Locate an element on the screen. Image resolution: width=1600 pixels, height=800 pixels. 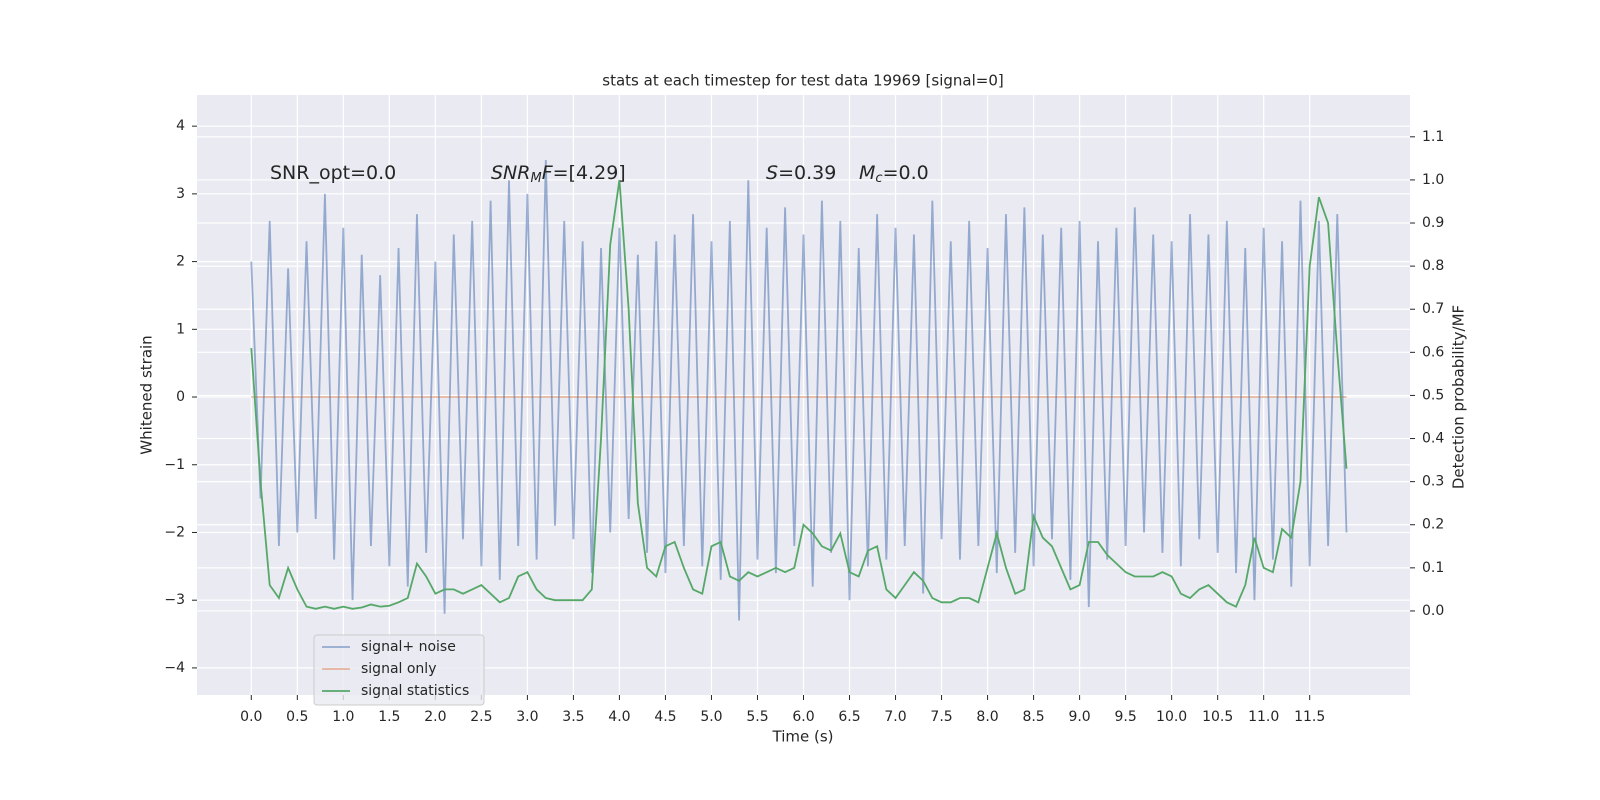
x-tick-label: 5.0 is located at coordinates (711, 717).